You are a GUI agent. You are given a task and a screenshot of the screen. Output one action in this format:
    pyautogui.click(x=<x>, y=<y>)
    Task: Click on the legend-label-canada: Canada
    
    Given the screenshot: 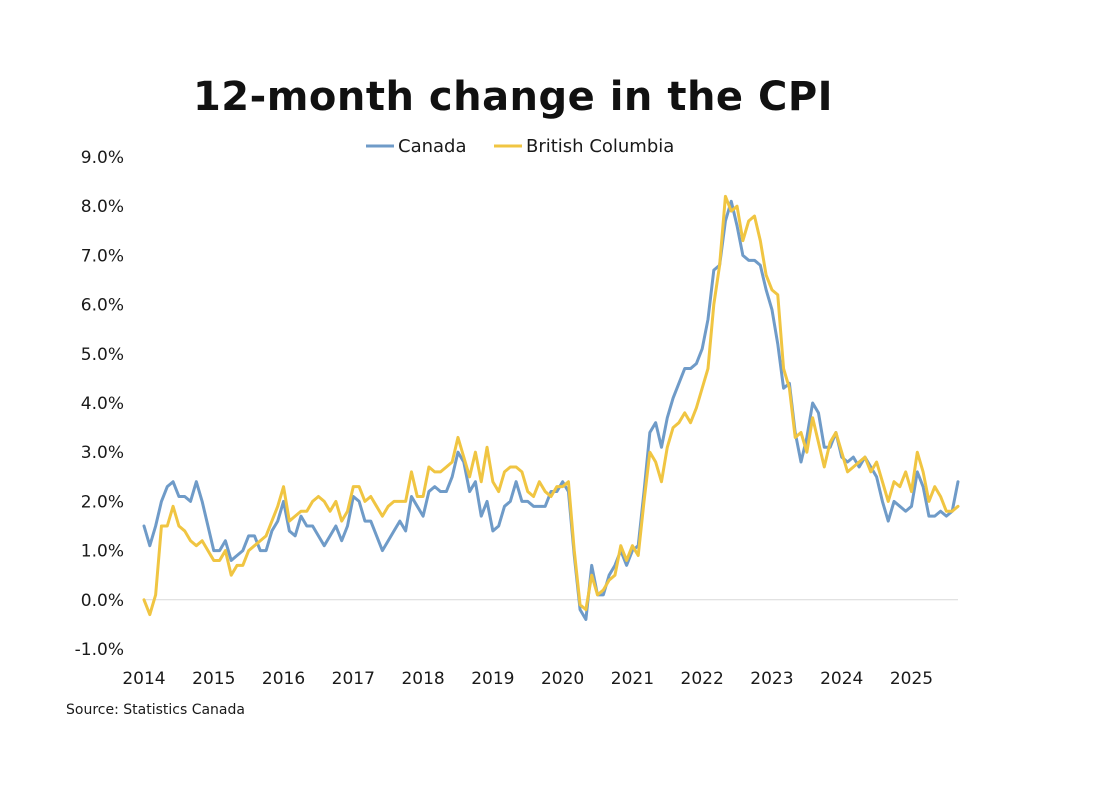 What is the action you would take?
    pyautogui.click(x=432, y=146)
    